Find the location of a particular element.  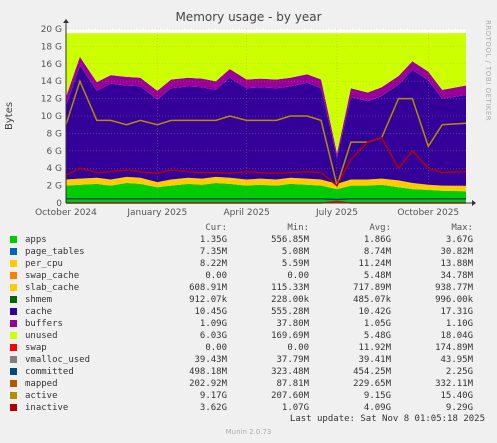

legend-max: 174.89M is located at coordinates (454, 348).